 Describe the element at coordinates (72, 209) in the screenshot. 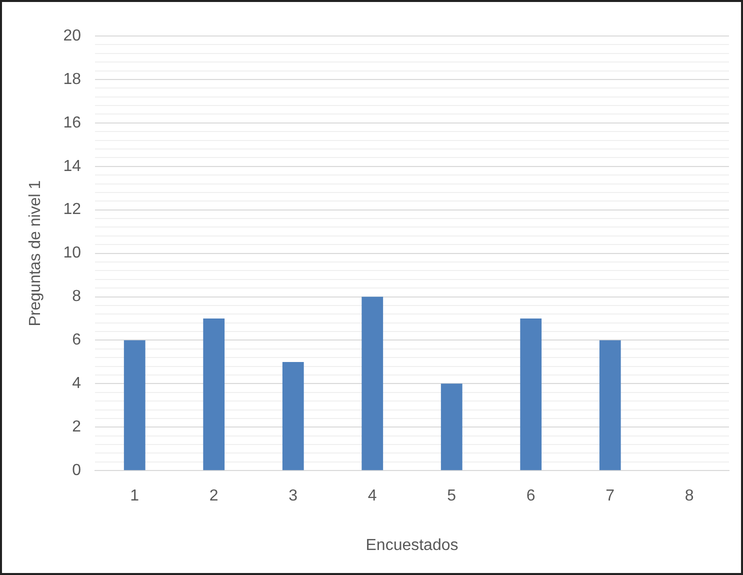

I see `y-tick-label: 12` at that location.